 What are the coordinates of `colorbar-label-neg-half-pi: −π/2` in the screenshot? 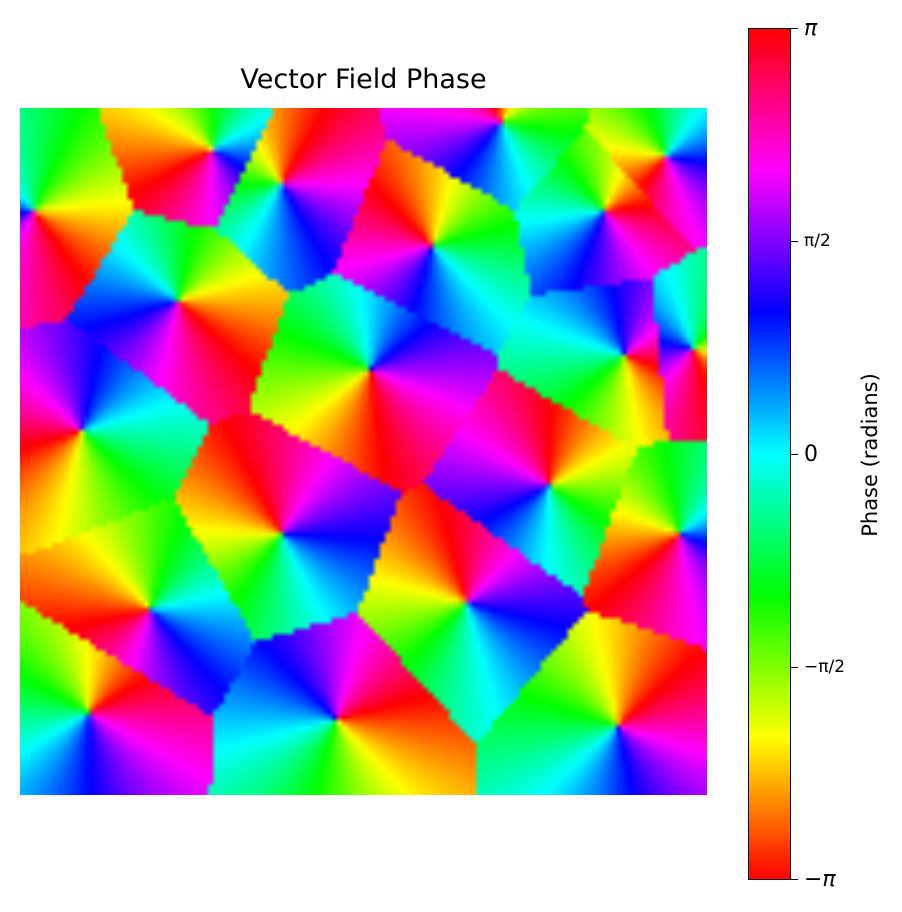 It's located at (825, 667).